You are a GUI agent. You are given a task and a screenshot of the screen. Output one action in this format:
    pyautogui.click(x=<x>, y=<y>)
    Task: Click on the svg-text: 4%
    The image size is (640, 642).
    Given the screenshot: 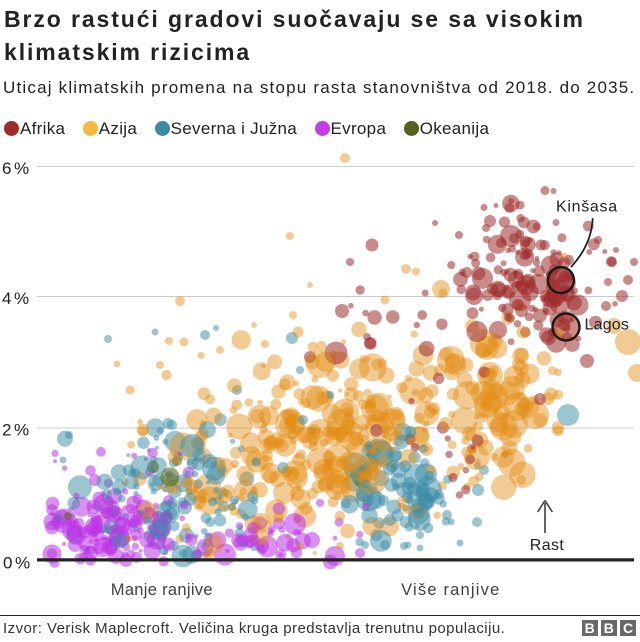 What is the action you would take?
    pyautogui.click(x=17, y=298)
    